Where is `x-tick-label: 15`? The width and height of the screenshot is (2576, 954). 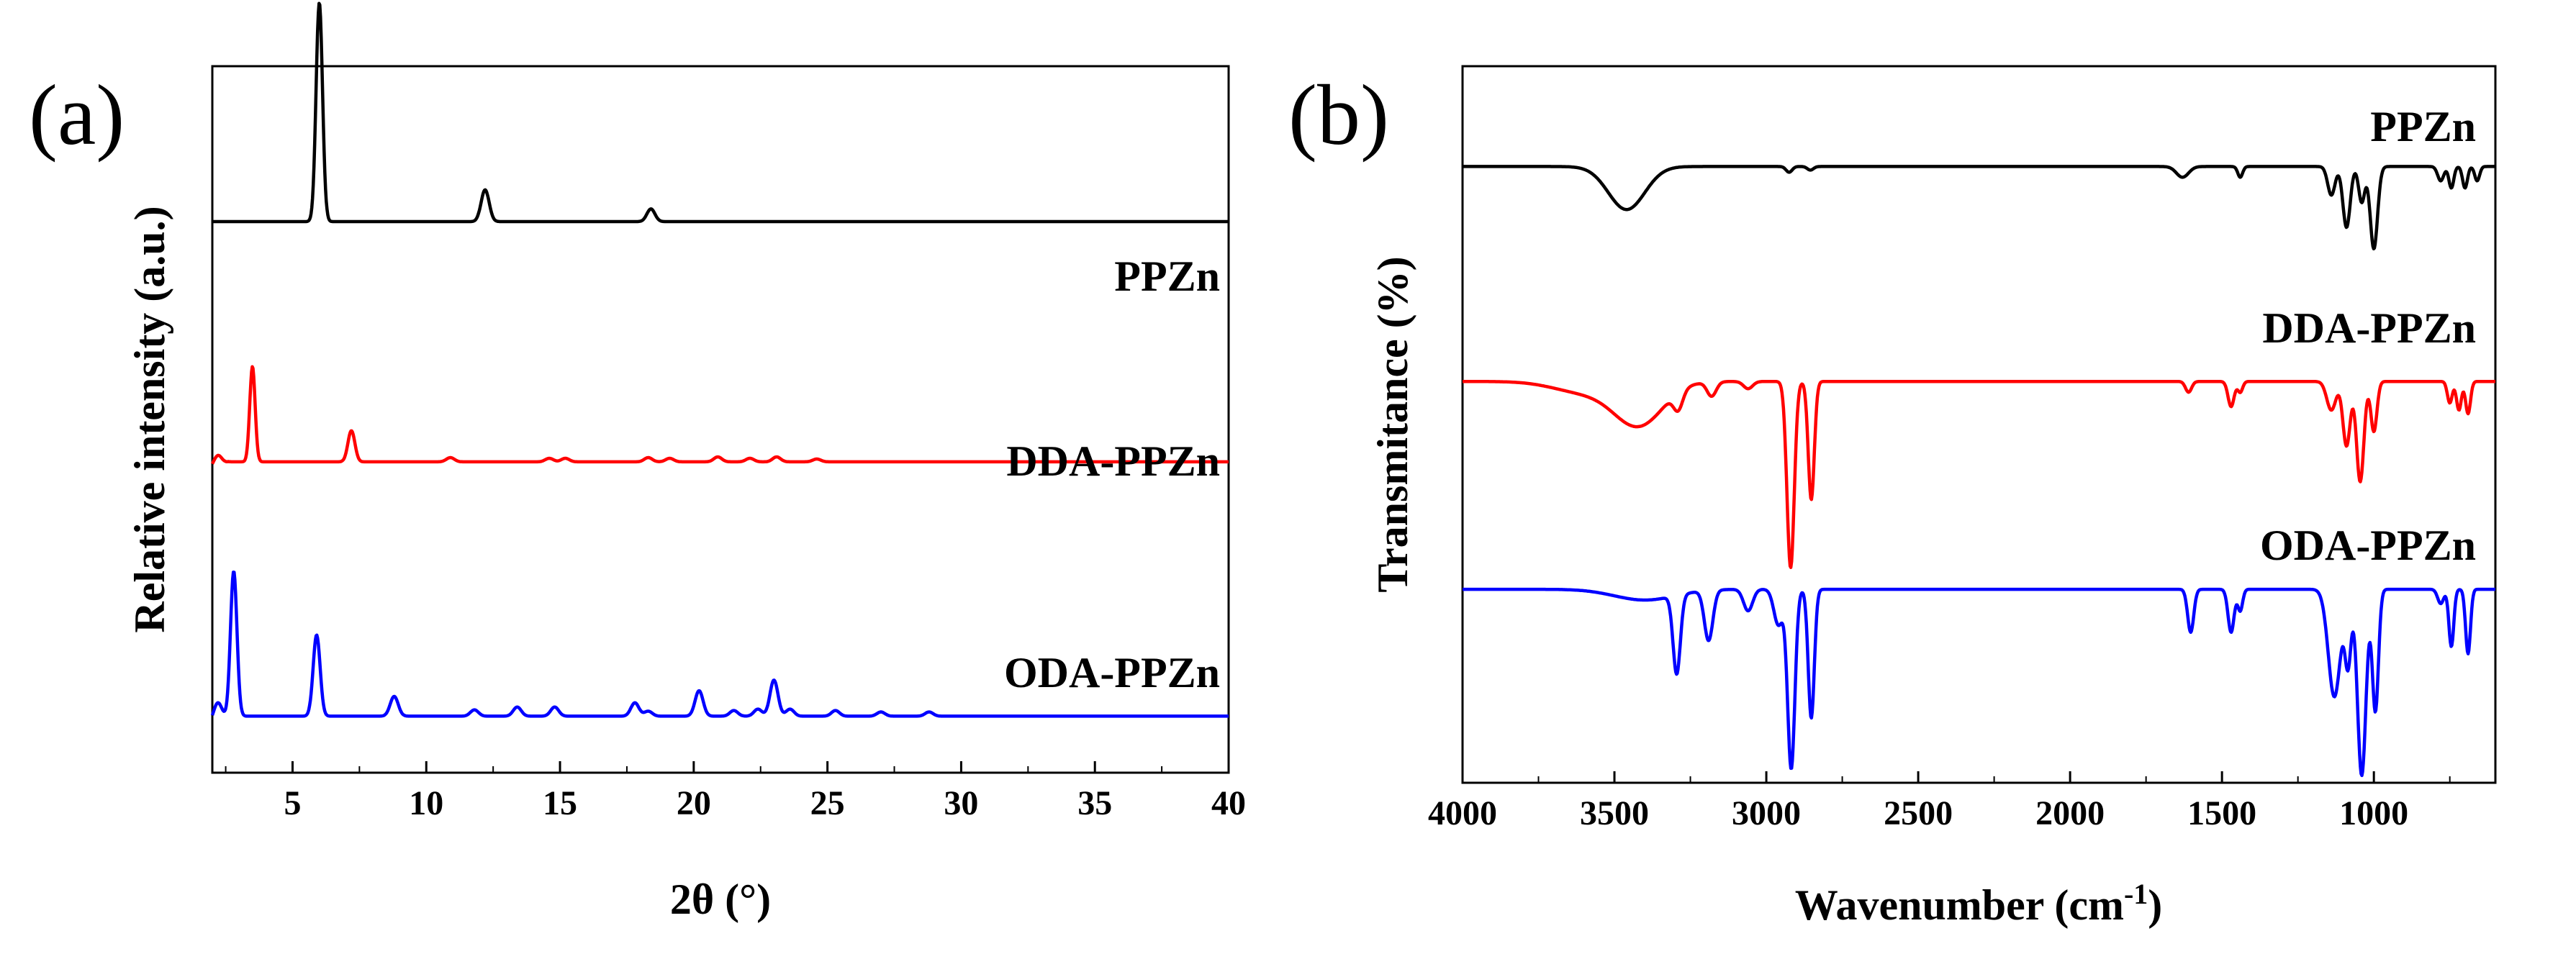 x-tick-label: 15 is located at coordinates (560, 803).